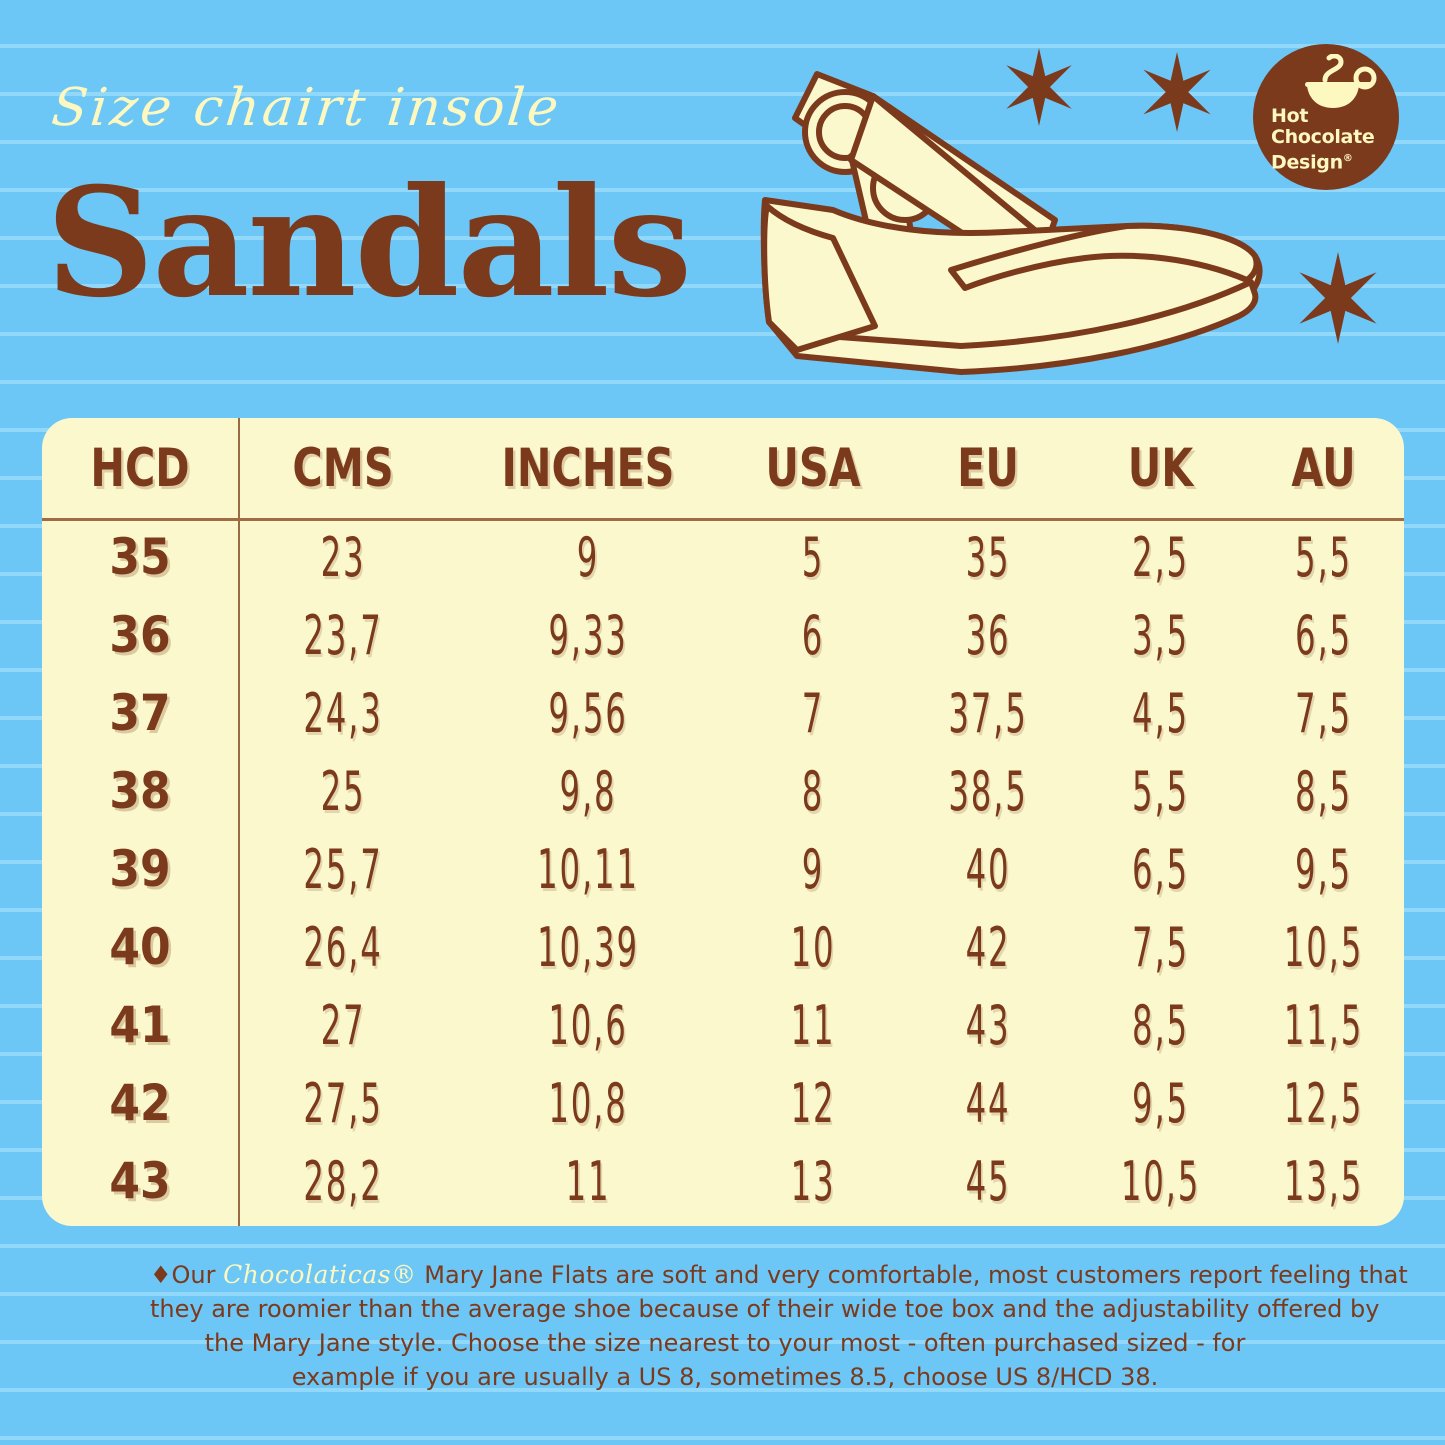  I want to click on cell-usa: 9, so click(813, 869).